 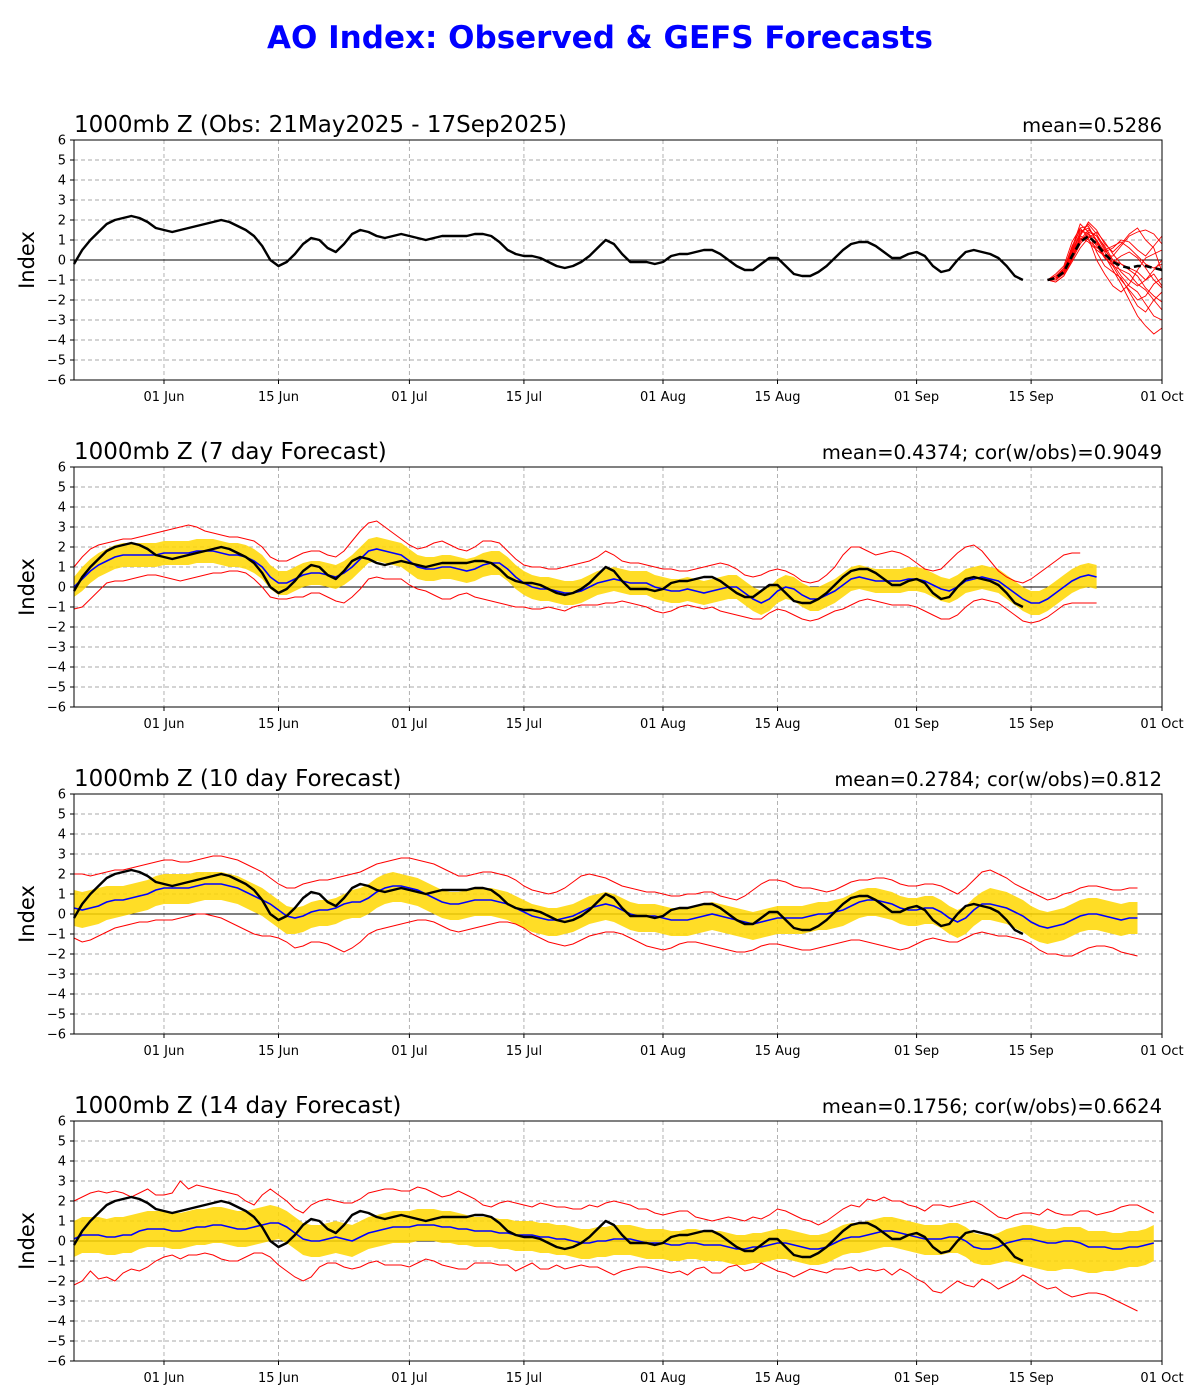 What do you see at coordinates (992, 1106) in the screenshot?
I see `panel-stats: mean=0.1756; cor(w/obs)=0.6624` at bounding box center [992, 1106].